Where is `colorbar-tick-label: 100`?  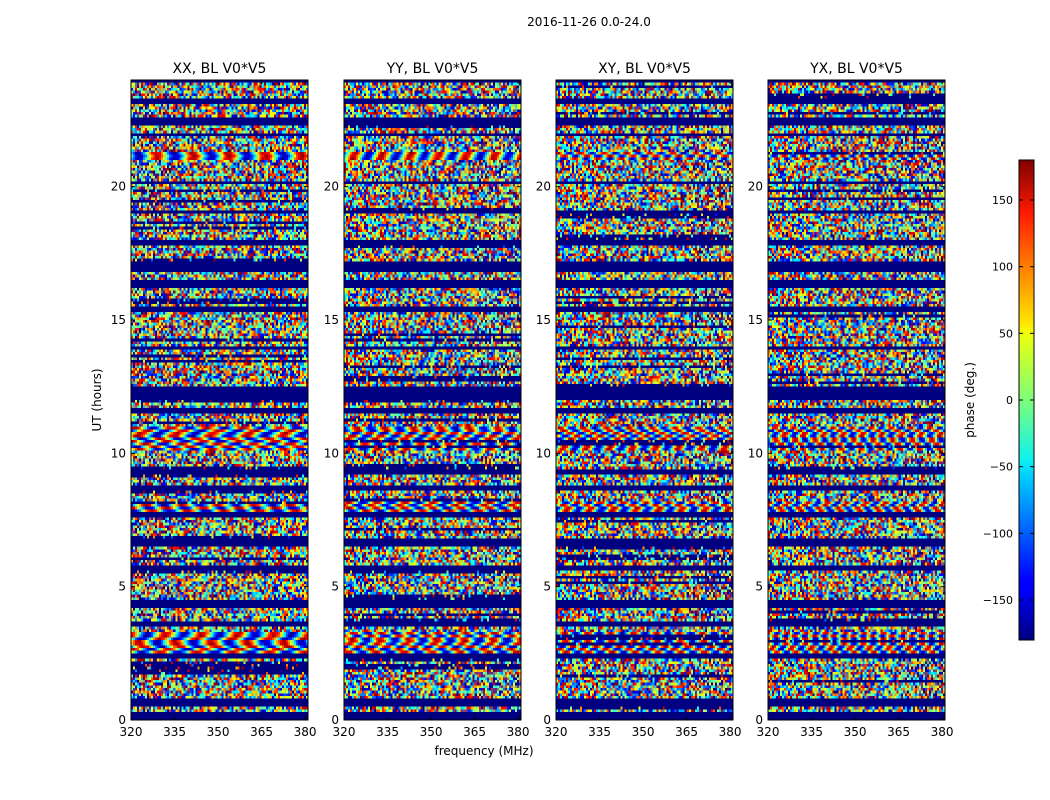 colorbar-tick-label: 100 is located at coordinates (1002, 267).